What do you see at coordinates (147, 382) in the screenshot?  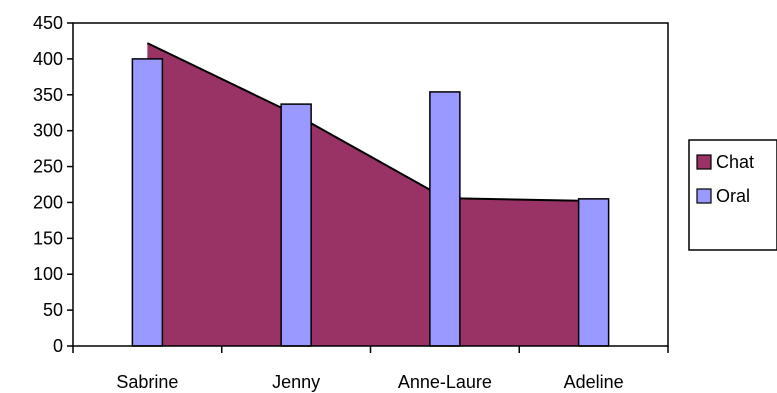 I see `x-tick-label-sabrine: Sabrine` at bounding box center [147, 382].